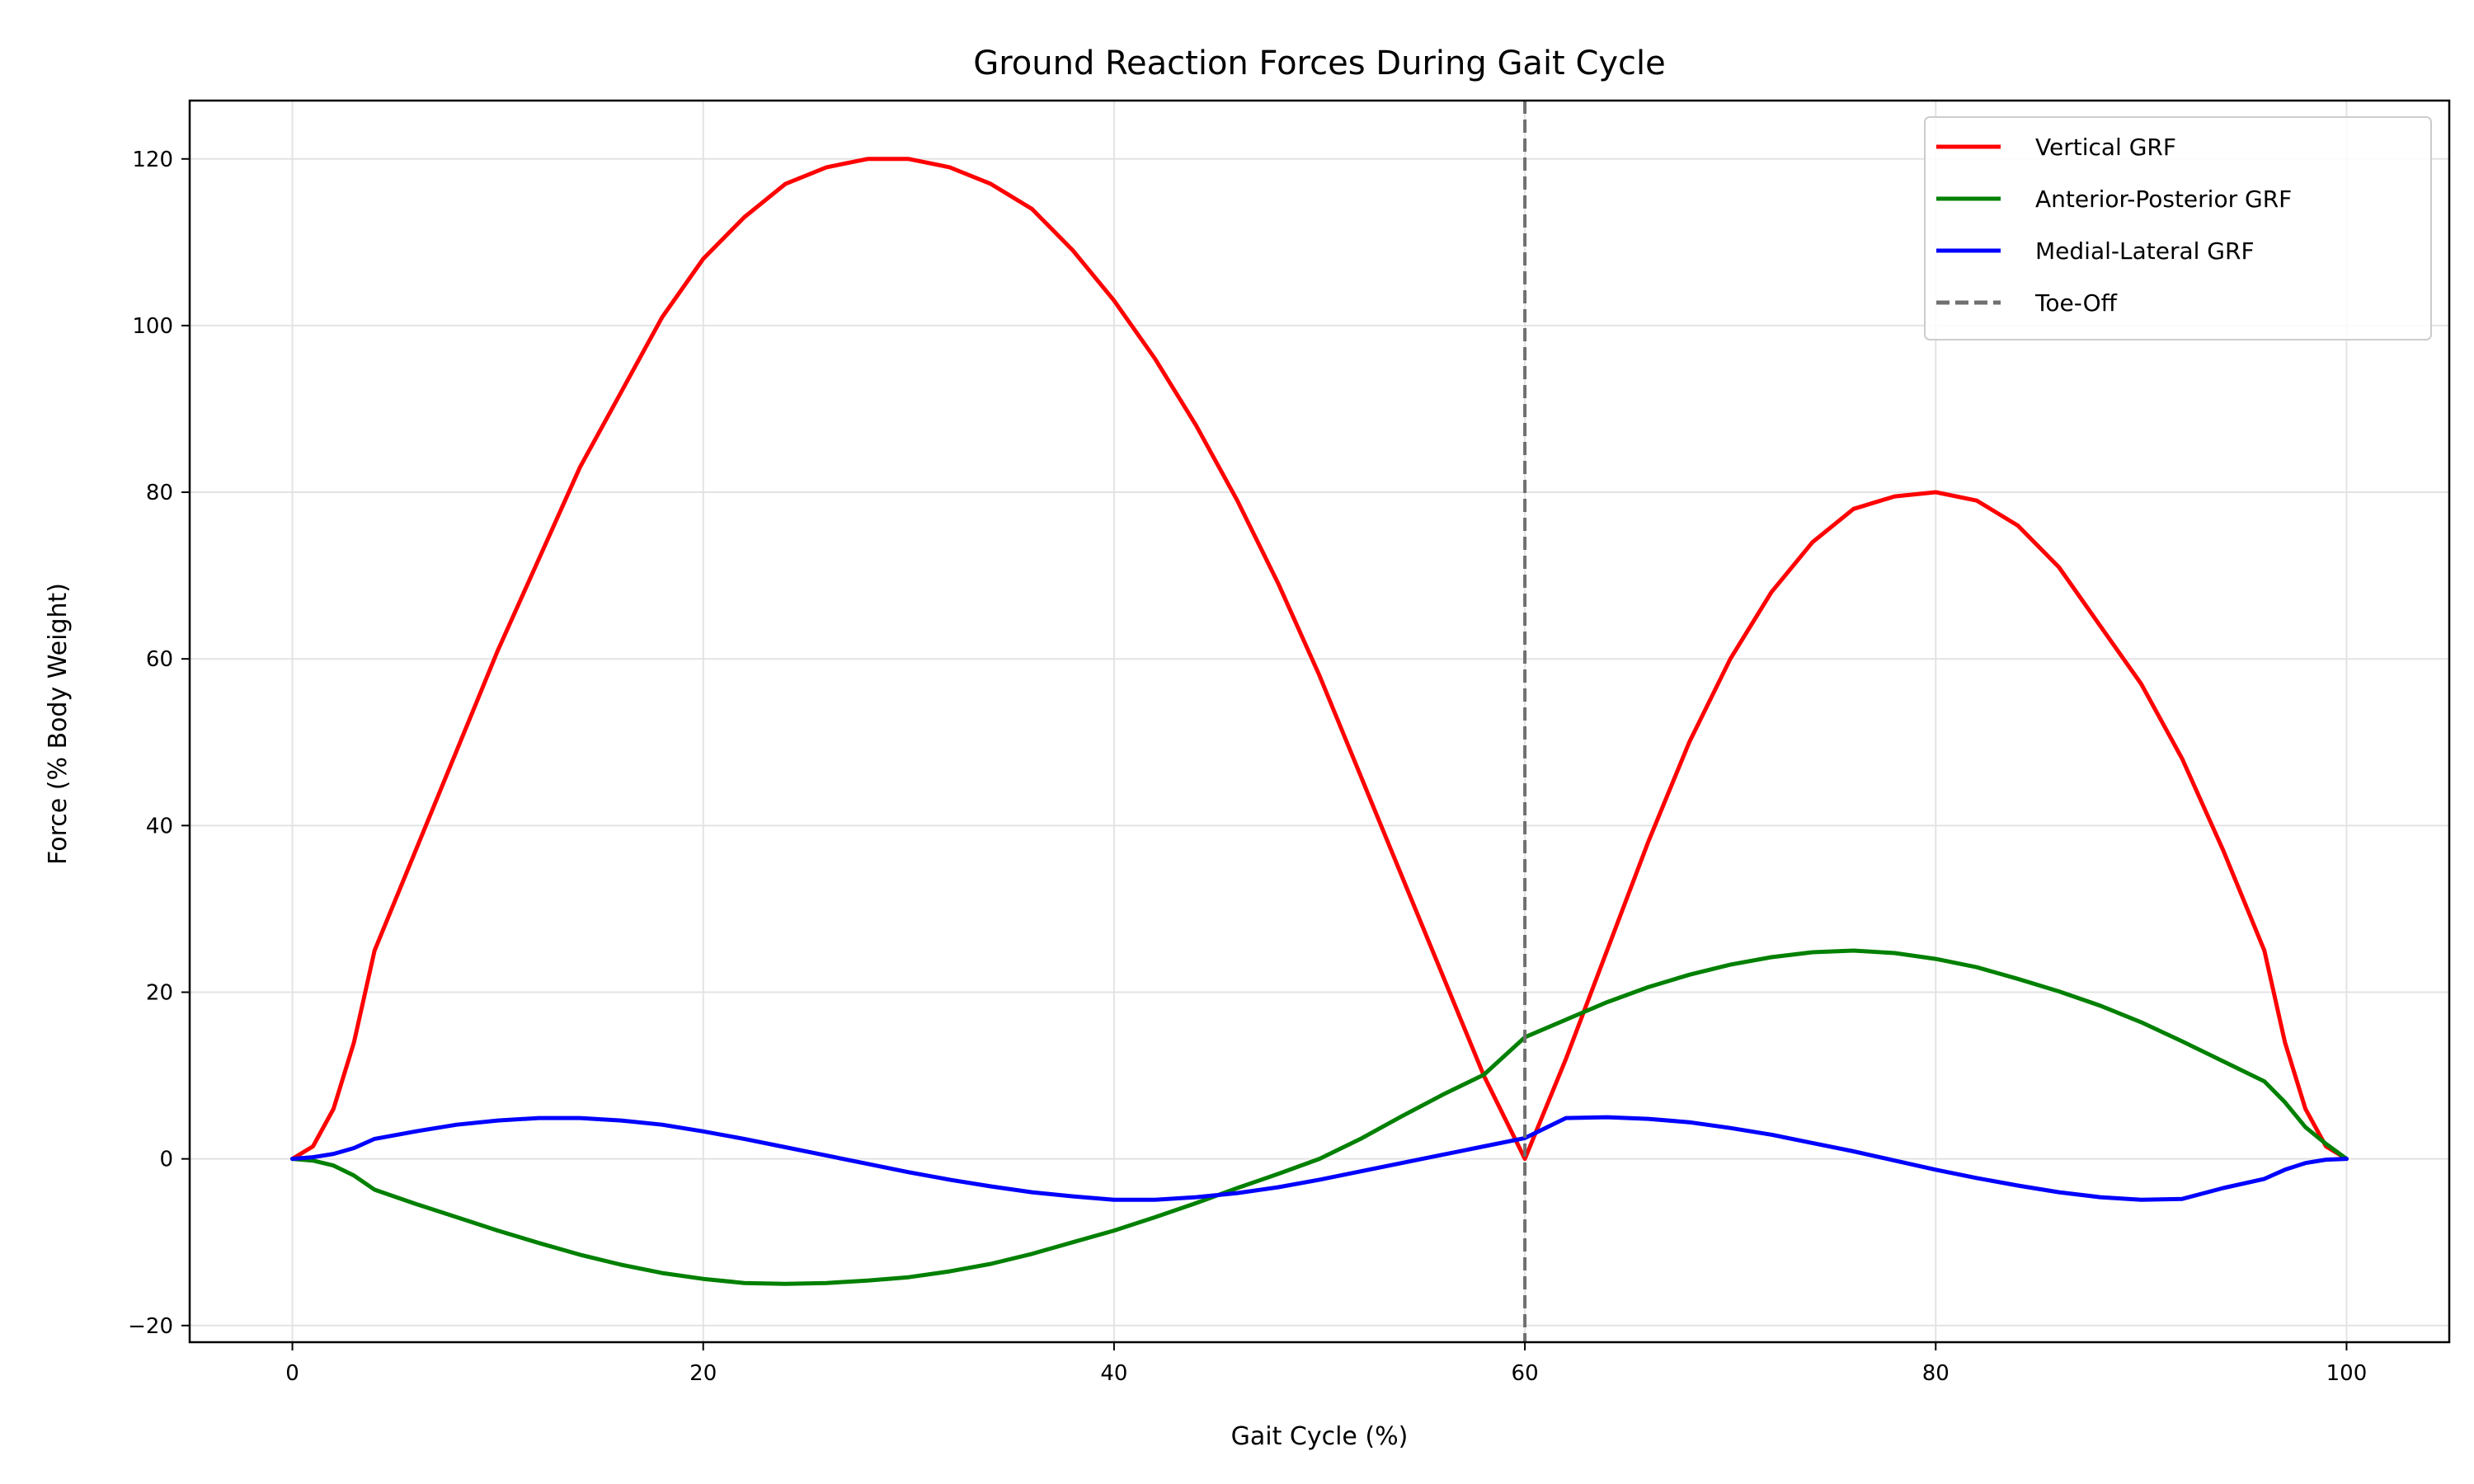  Describe the element at coordinates (159, 826) in the screenshot. I see `y-tick-label: 40` at that location.